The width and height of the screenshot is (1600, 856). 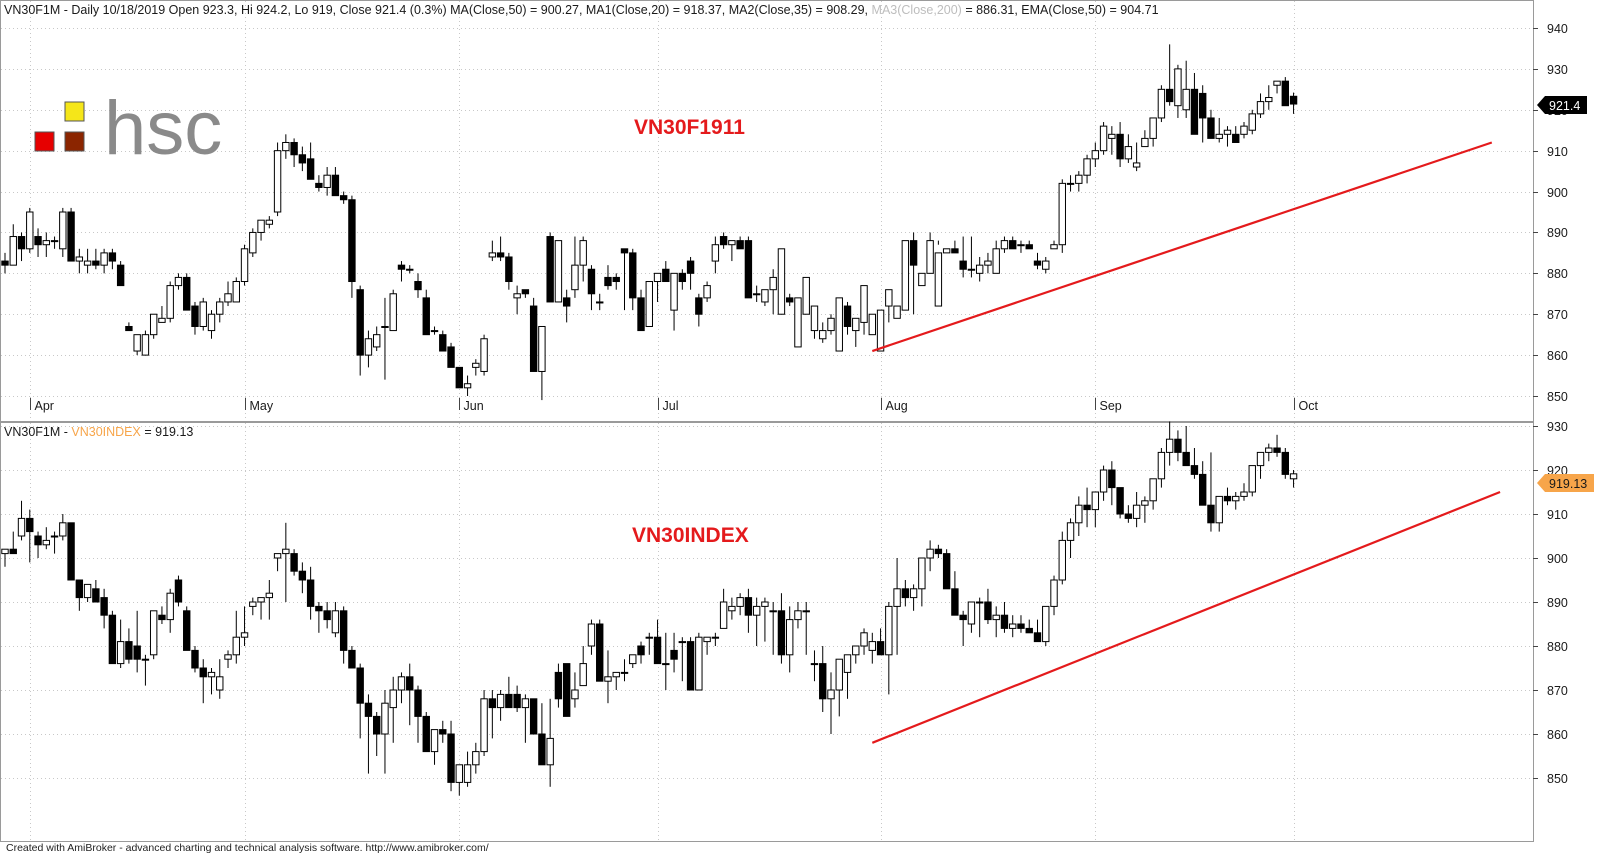 What do you see at coordinates (1557, 779) in the screenshot?
I see `price-tick-label: 850` at bounding box center [1557, 779].